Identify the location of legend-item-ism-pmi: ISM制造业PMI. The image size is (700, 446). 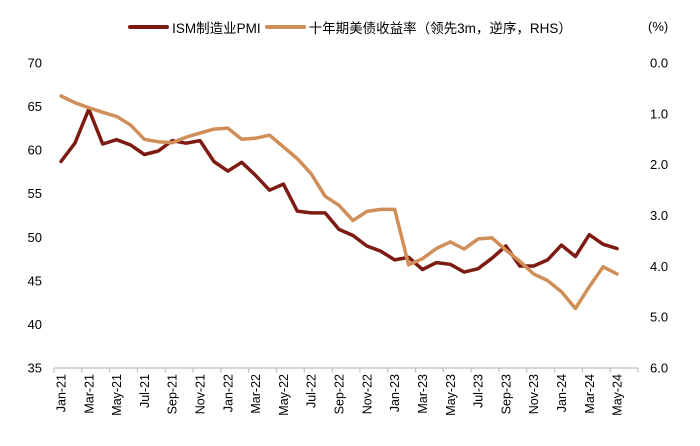
(194, 27).